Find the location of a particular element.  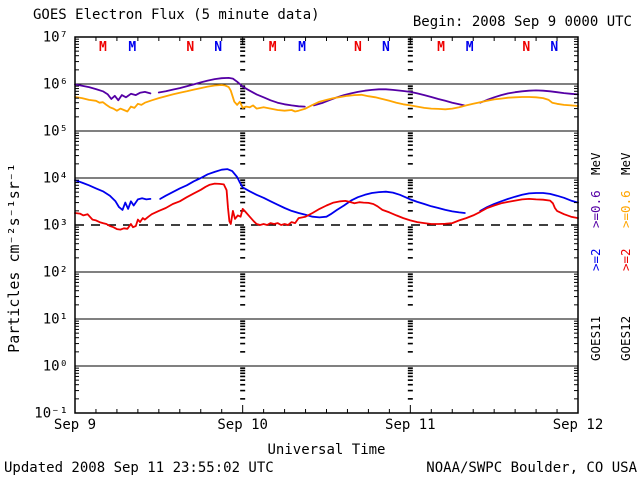

svg-text: Sep 11 is located at coordinates (410, 425).